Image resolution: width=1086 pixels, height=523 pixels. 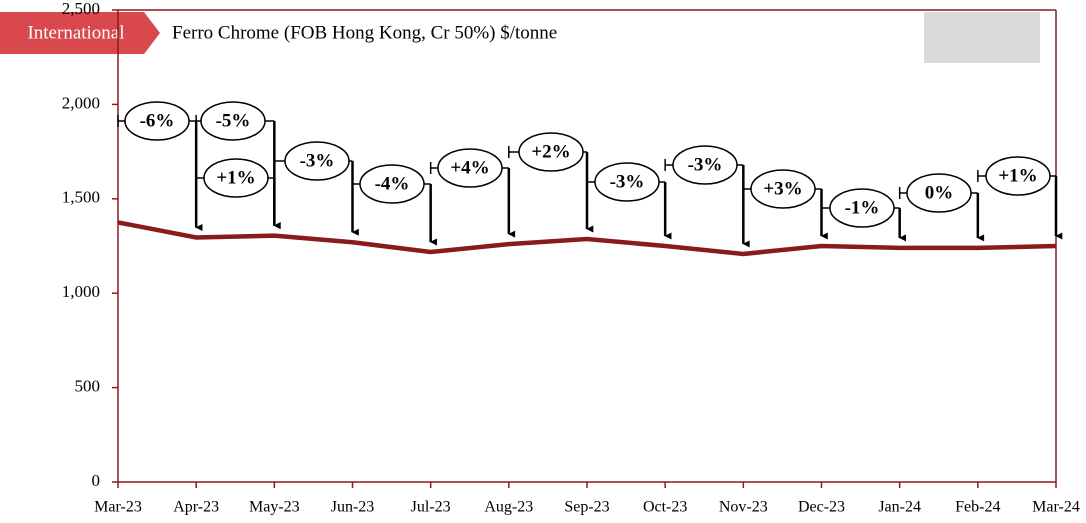 I want to click on series-line, so click(x=587, y=238).